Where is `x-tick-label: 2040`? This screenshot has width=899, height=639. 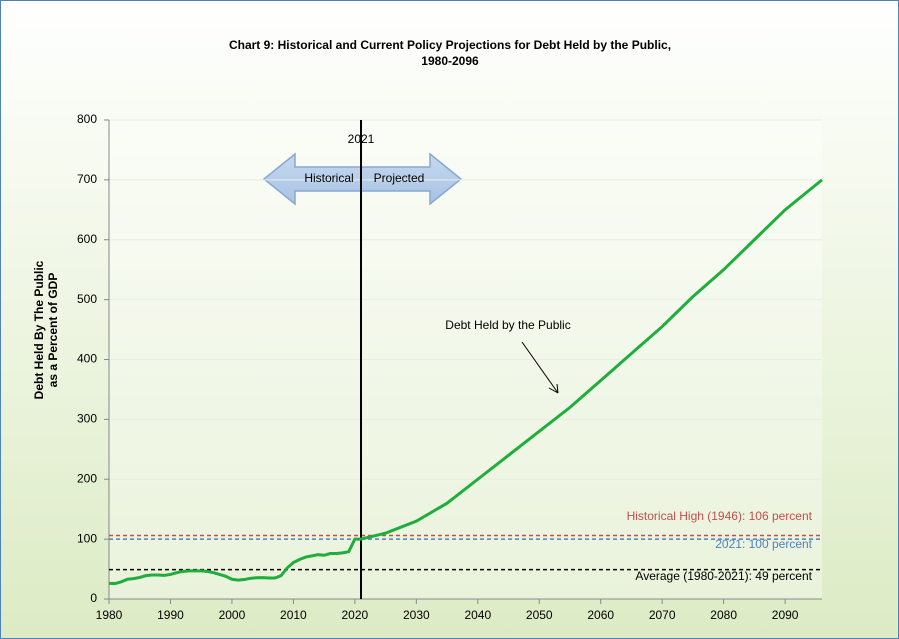
x-tick-label: 2040 is located at coordinates (477, 615).